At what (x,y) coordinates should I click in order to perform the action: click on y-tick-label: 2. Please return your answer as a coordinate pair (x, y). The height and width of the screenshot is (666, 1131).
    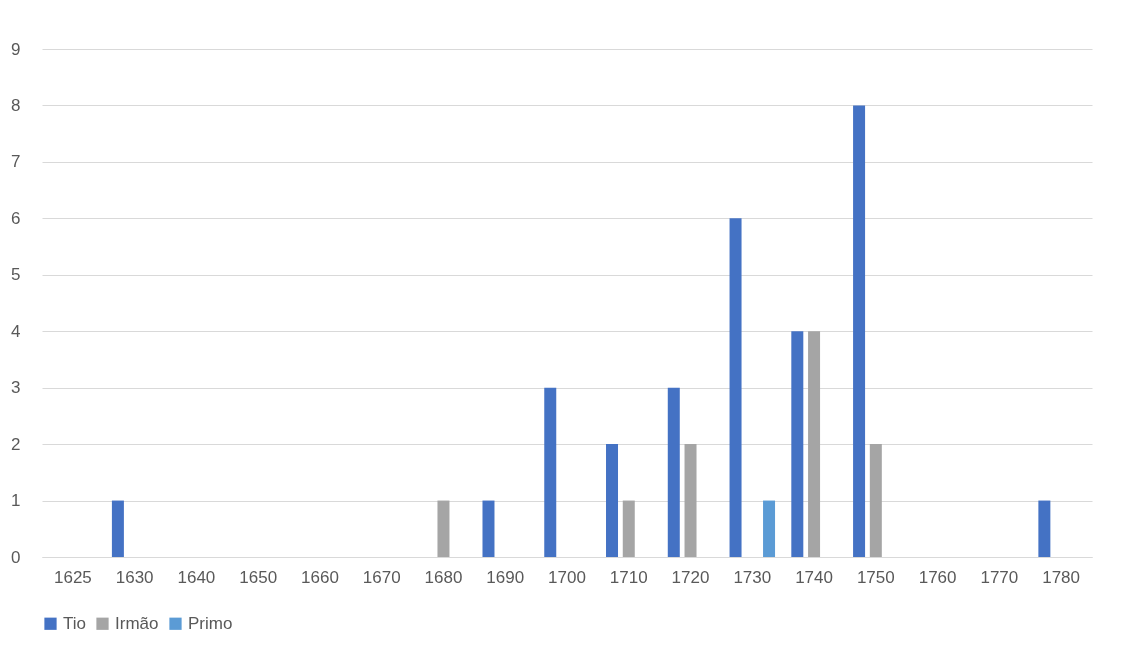
    Looking at the image, I should click on (16, 444).